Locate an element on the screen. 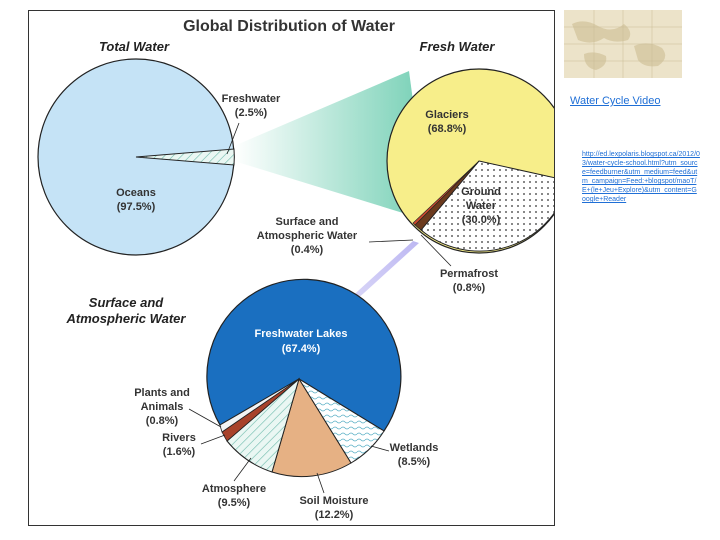 Image resolution: width=720 pixels, height=540 pixels. surface-leader is located at coordinates (391, 241).